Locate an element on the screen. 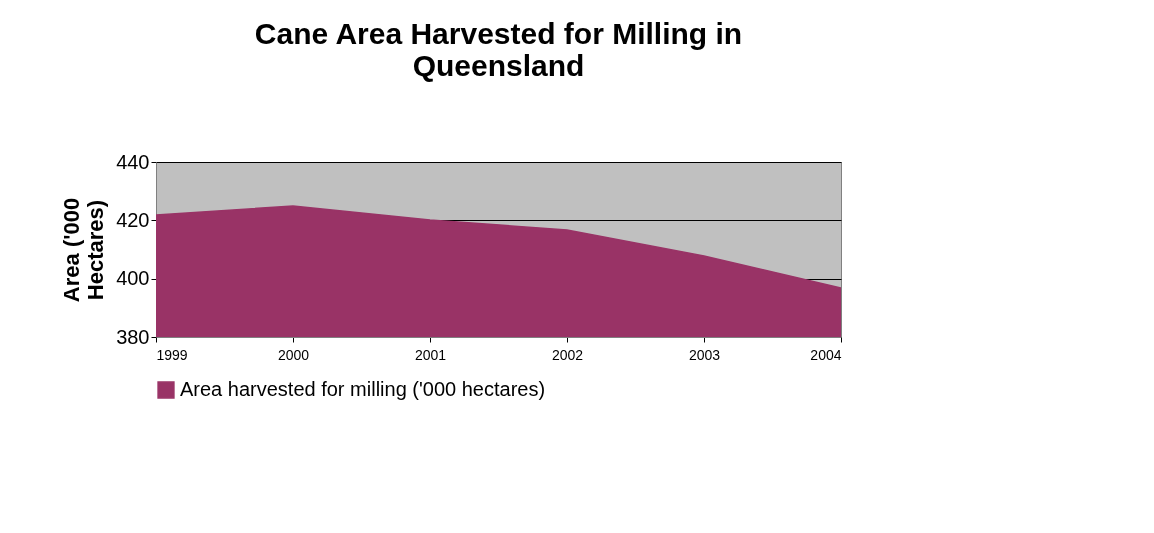 This screenshot has width=1154, height=533. y-tick-label: 380 is located at coordinates (133, 336).